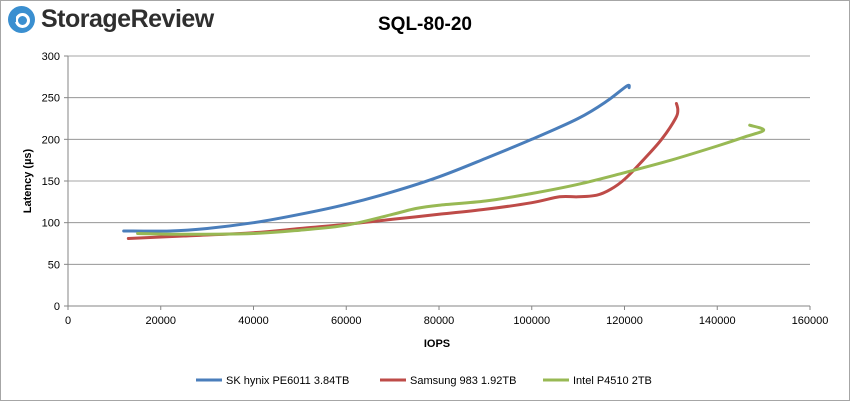 The height and width of the screenshot is (401, 850). I want to click on legend-label-1: Samsung 983 1.92TB, so click(463, 381).